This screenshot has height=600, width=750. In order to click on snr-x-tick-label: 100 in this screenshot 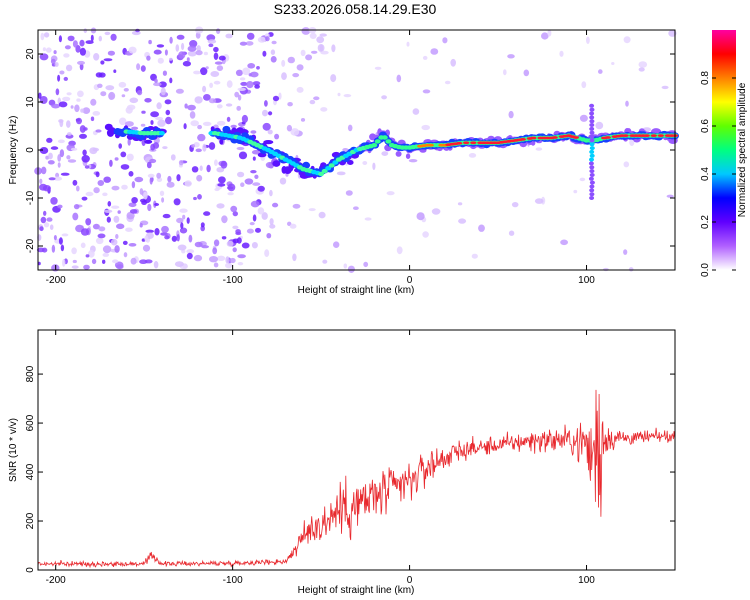, I will do `click(586, 580)`.